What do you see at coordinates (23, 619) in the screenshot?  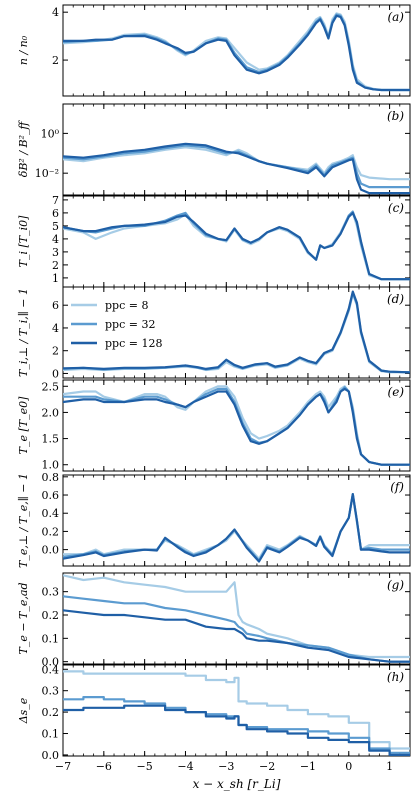 I see `y-axis-label: T_e − T_e,ad` at bounding box center [23, 619].